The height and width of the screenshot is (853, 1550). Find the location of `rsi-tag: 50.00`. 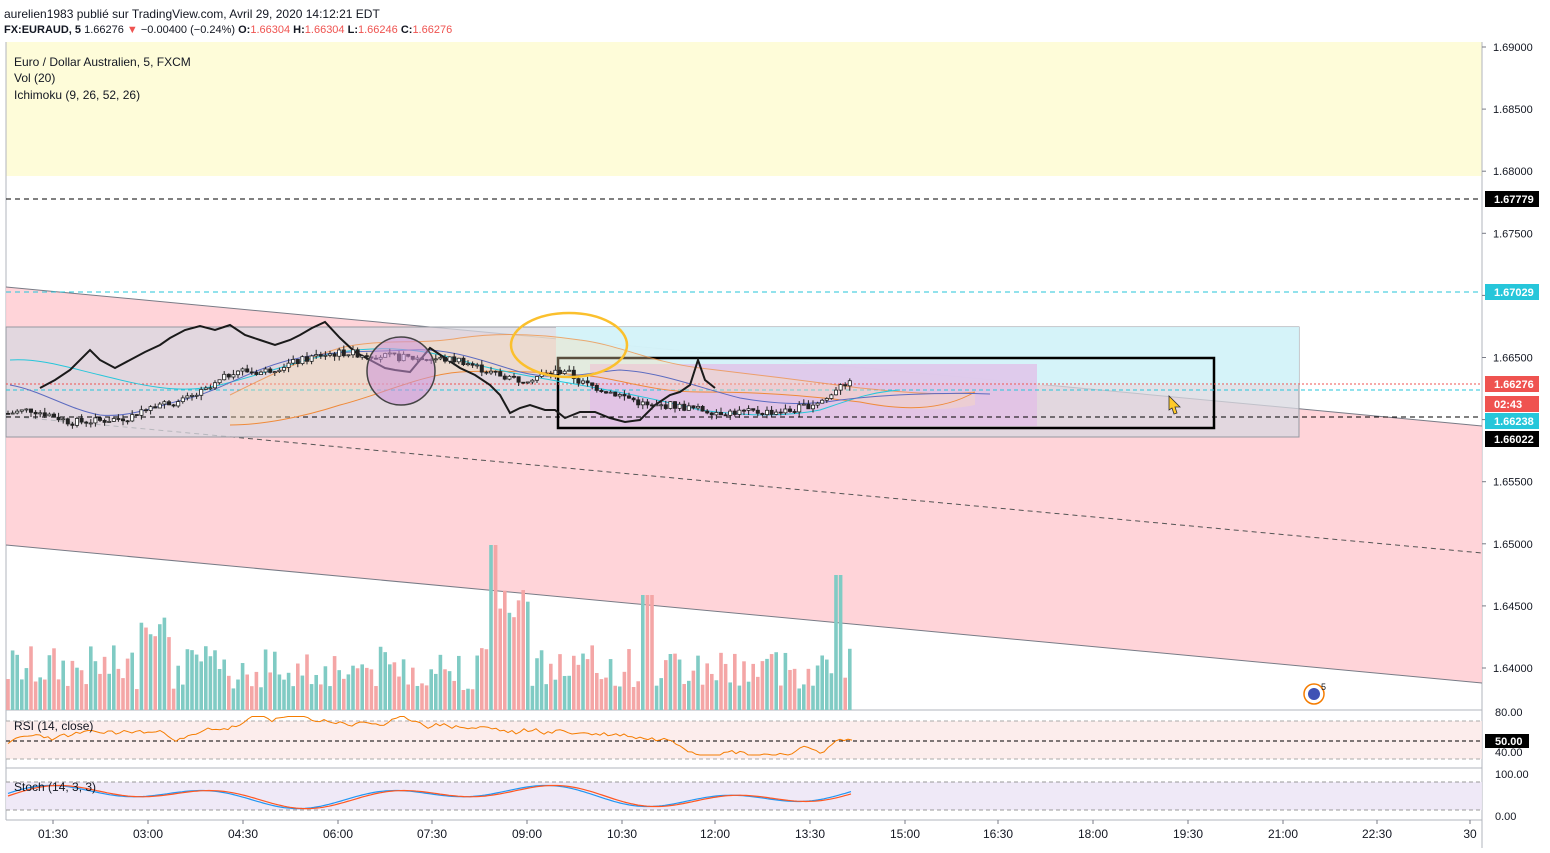

rsi-tag: 50.00 is located at coordinates (1509, 742).